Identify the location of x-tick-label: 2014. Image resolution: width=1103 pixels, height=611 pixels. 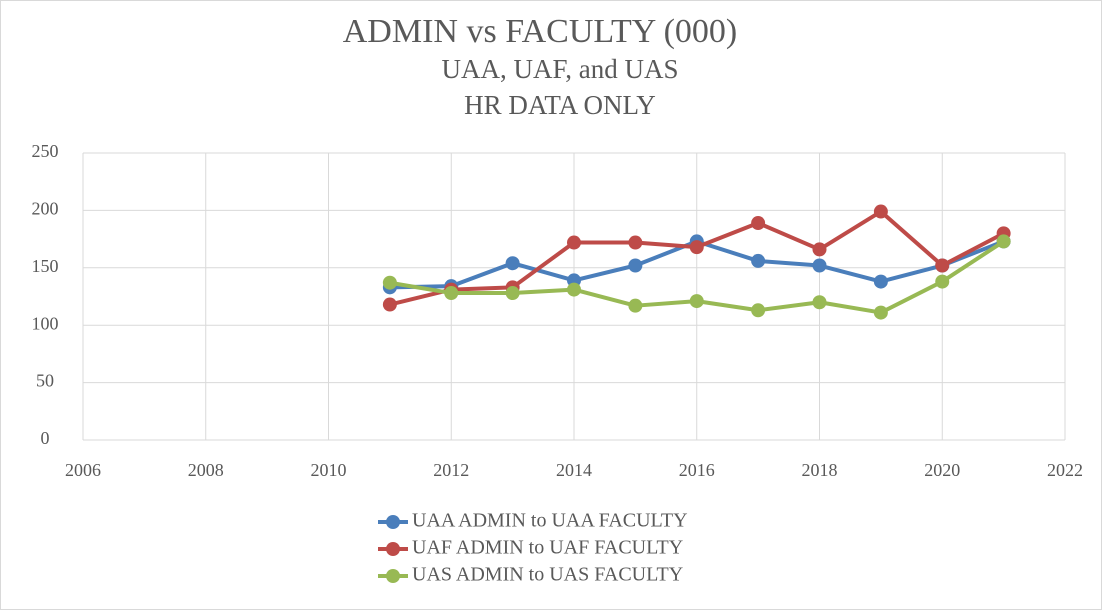
(574, 470).